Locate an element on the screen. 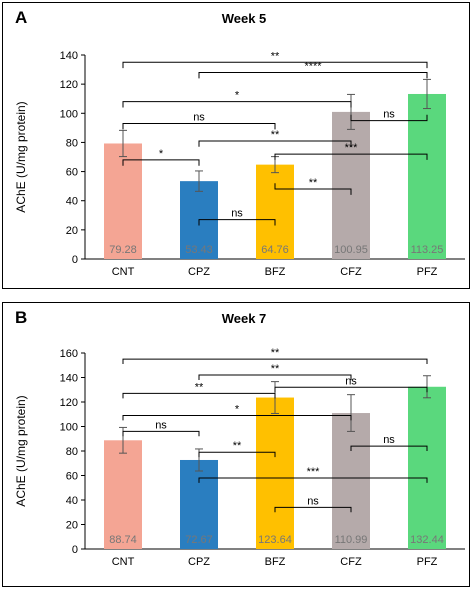 This screenshot has height=590, width=474. data-label: 64.76 is located at coordinates (275, 250).